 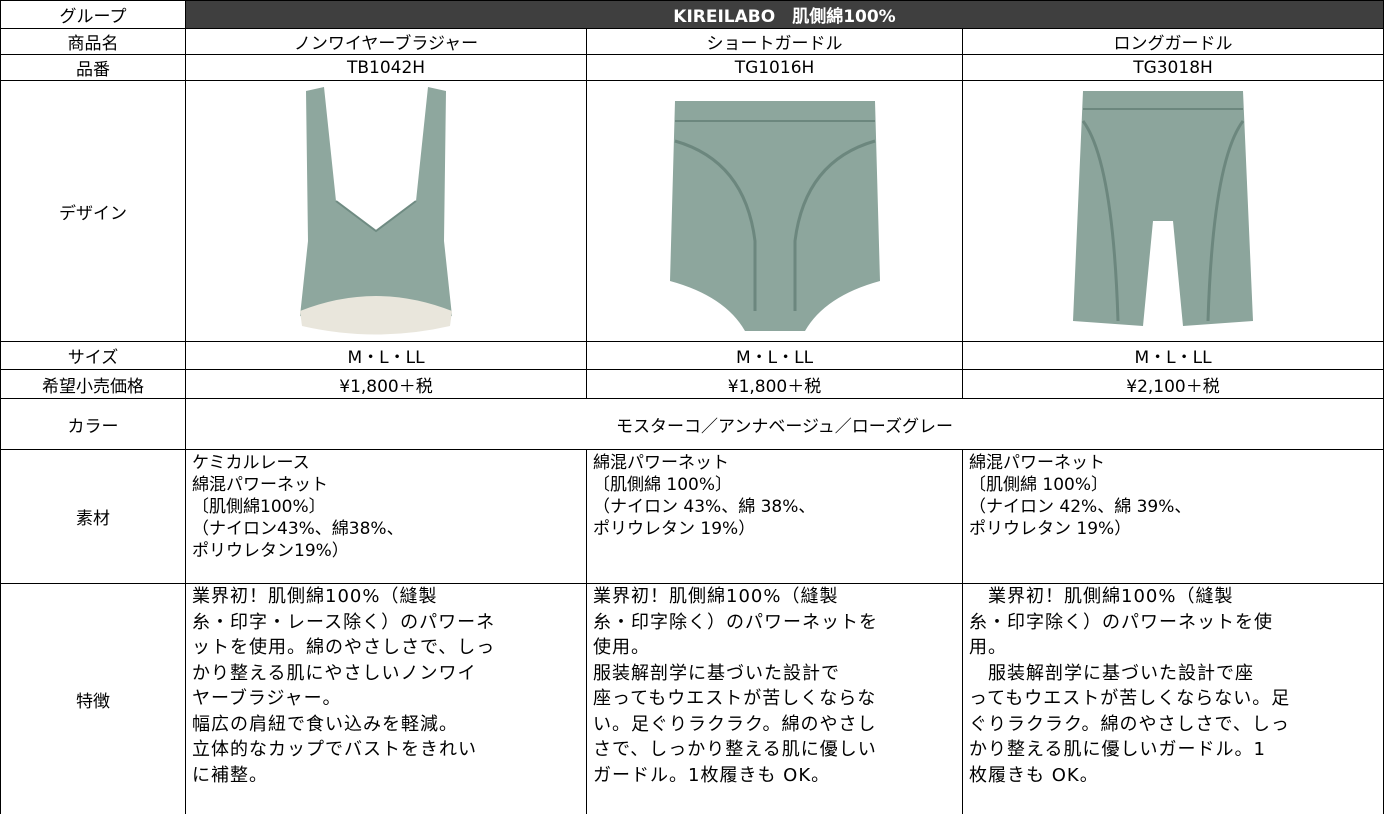 I want to click on code: TG3018H, so click(x=1173, y=67).